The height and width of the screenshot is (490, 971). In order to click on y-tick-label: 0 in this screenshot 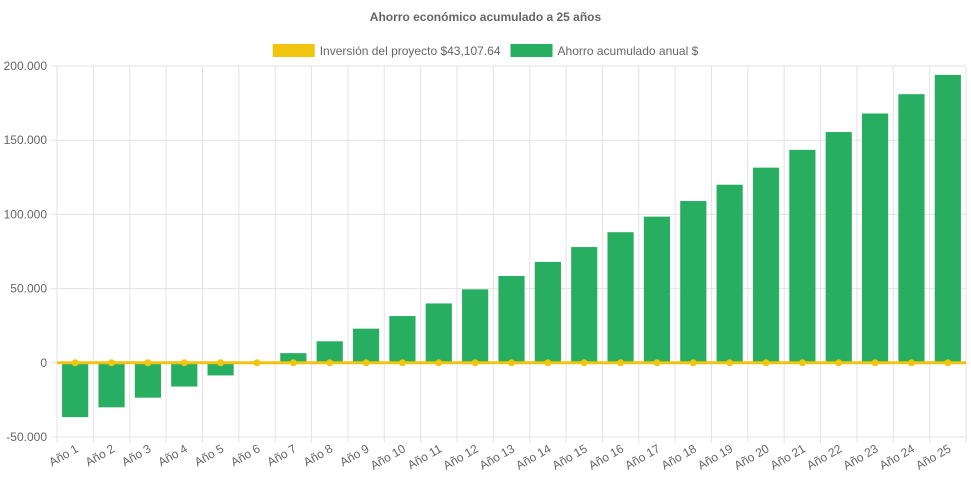, I will do `click(43, 363)`.